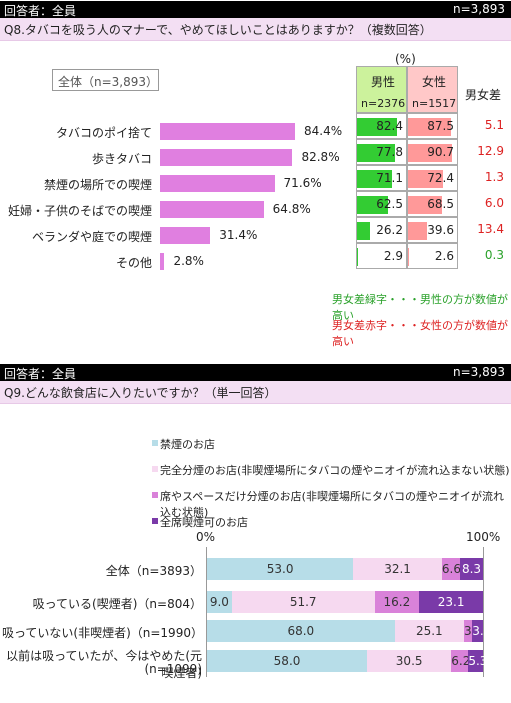 This screenshot has height=703, width=511. What do you see at coordinates (490, 229) in the screenshot?
I see `diff-value: 13.4` at bounding box center [490, 229].